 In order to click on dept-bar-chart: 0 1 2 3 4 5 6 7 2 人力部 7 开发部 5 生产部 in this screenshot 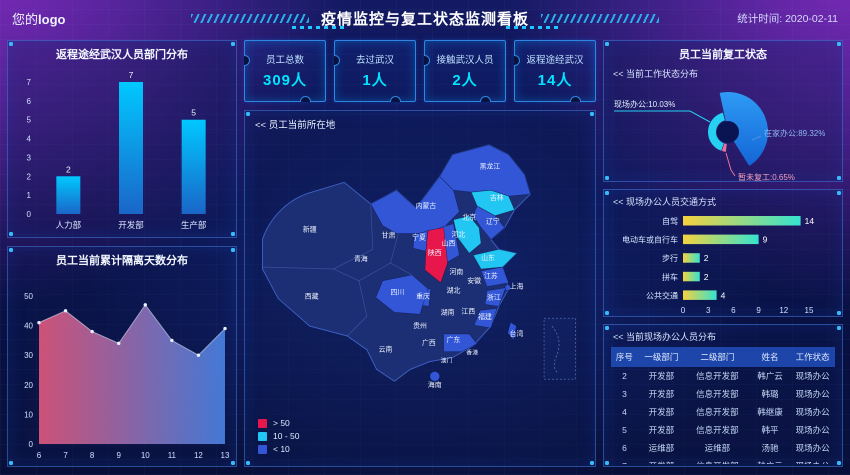, I will do `click(117, 150)`.